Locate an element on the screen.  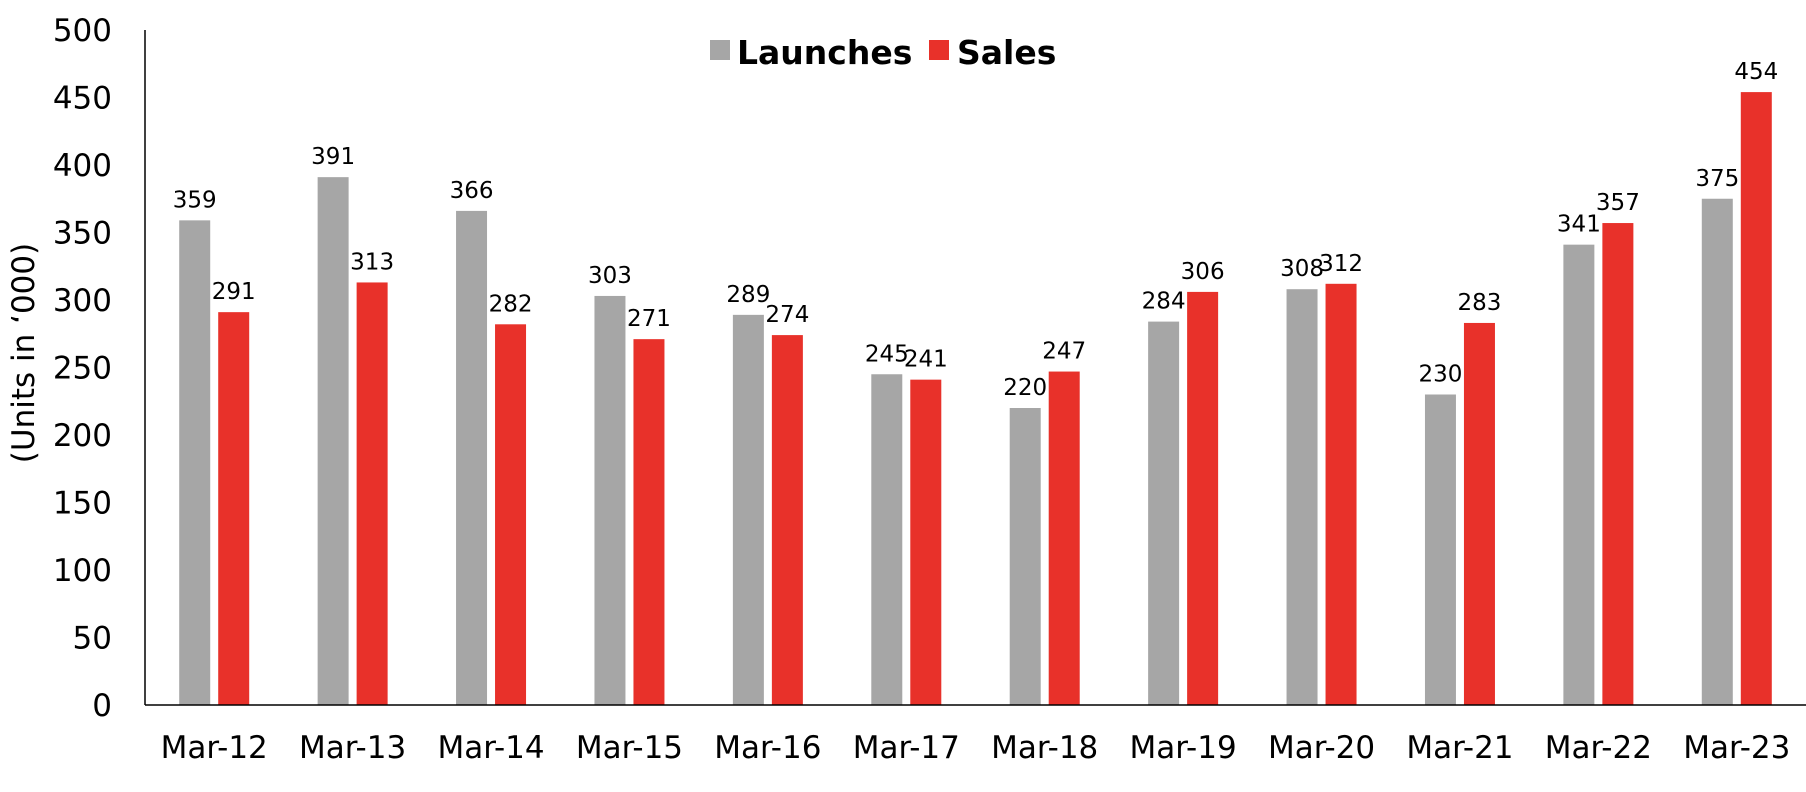
data-label-sales: 282 is located at coordinates (511, 304).